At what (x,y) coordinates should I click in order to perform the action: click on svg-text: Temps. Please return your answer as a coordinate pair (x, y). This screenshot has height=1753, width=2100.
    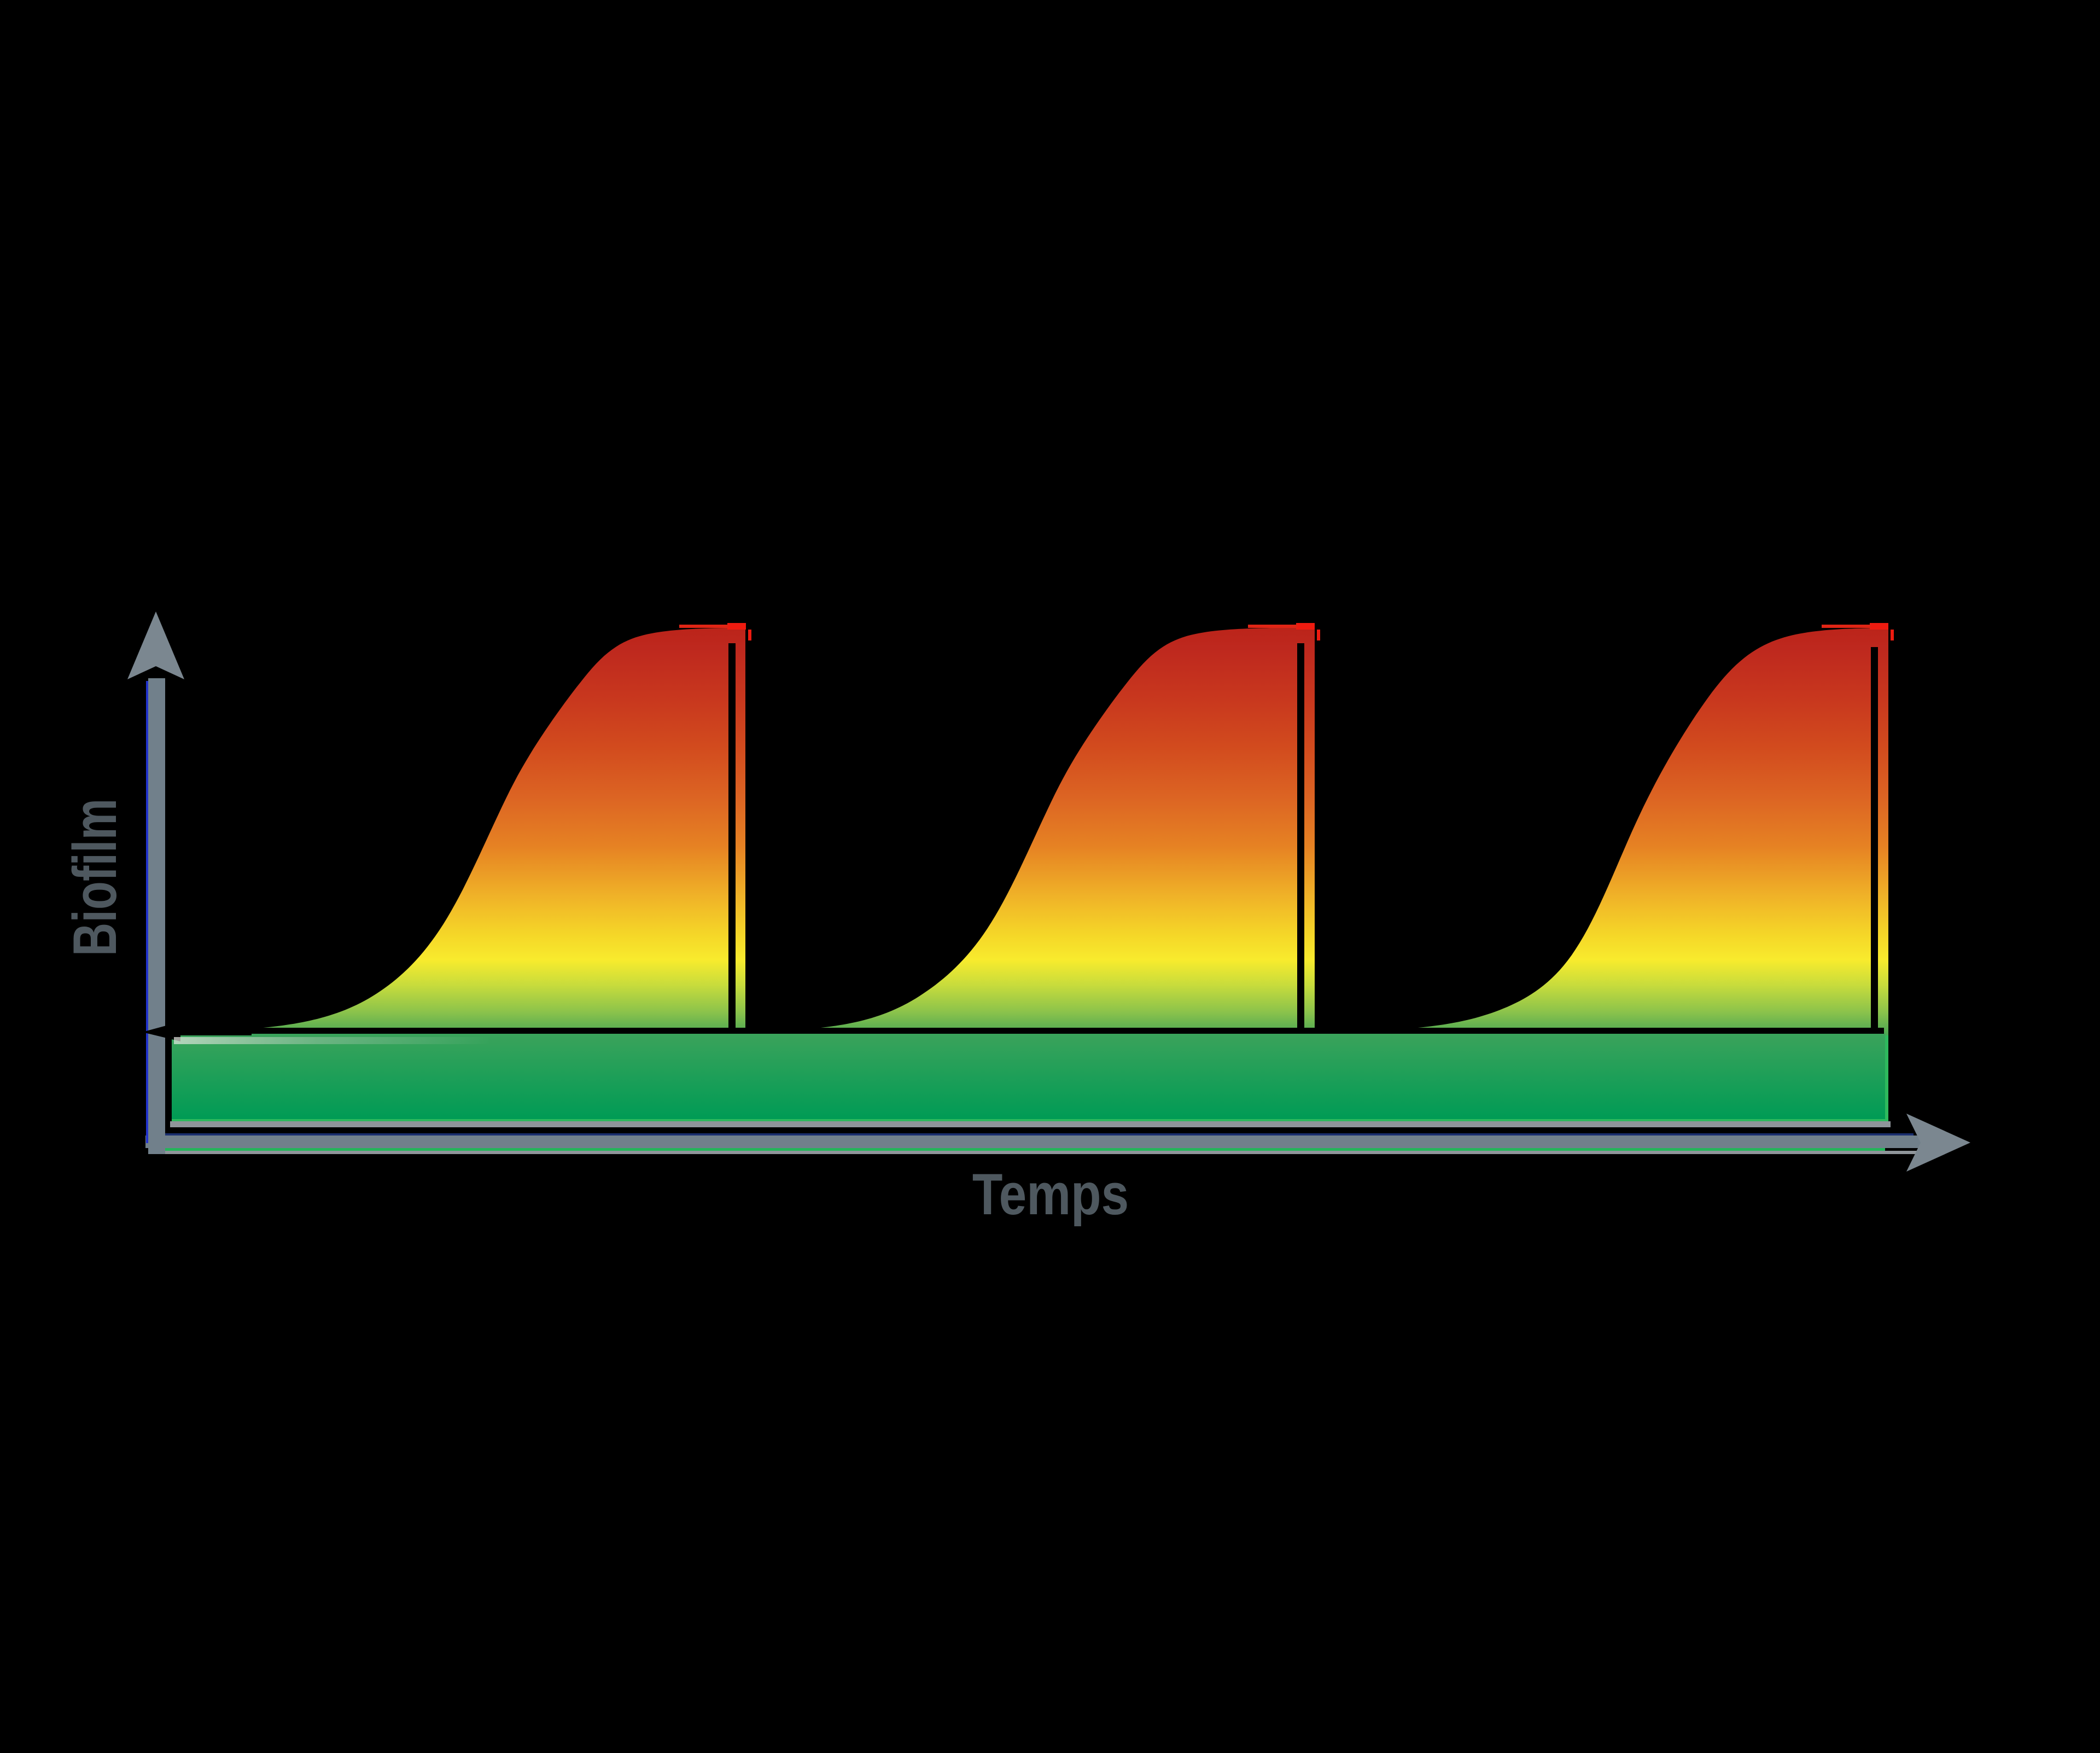
    Looking at the image, I should click on (1050, 1194).